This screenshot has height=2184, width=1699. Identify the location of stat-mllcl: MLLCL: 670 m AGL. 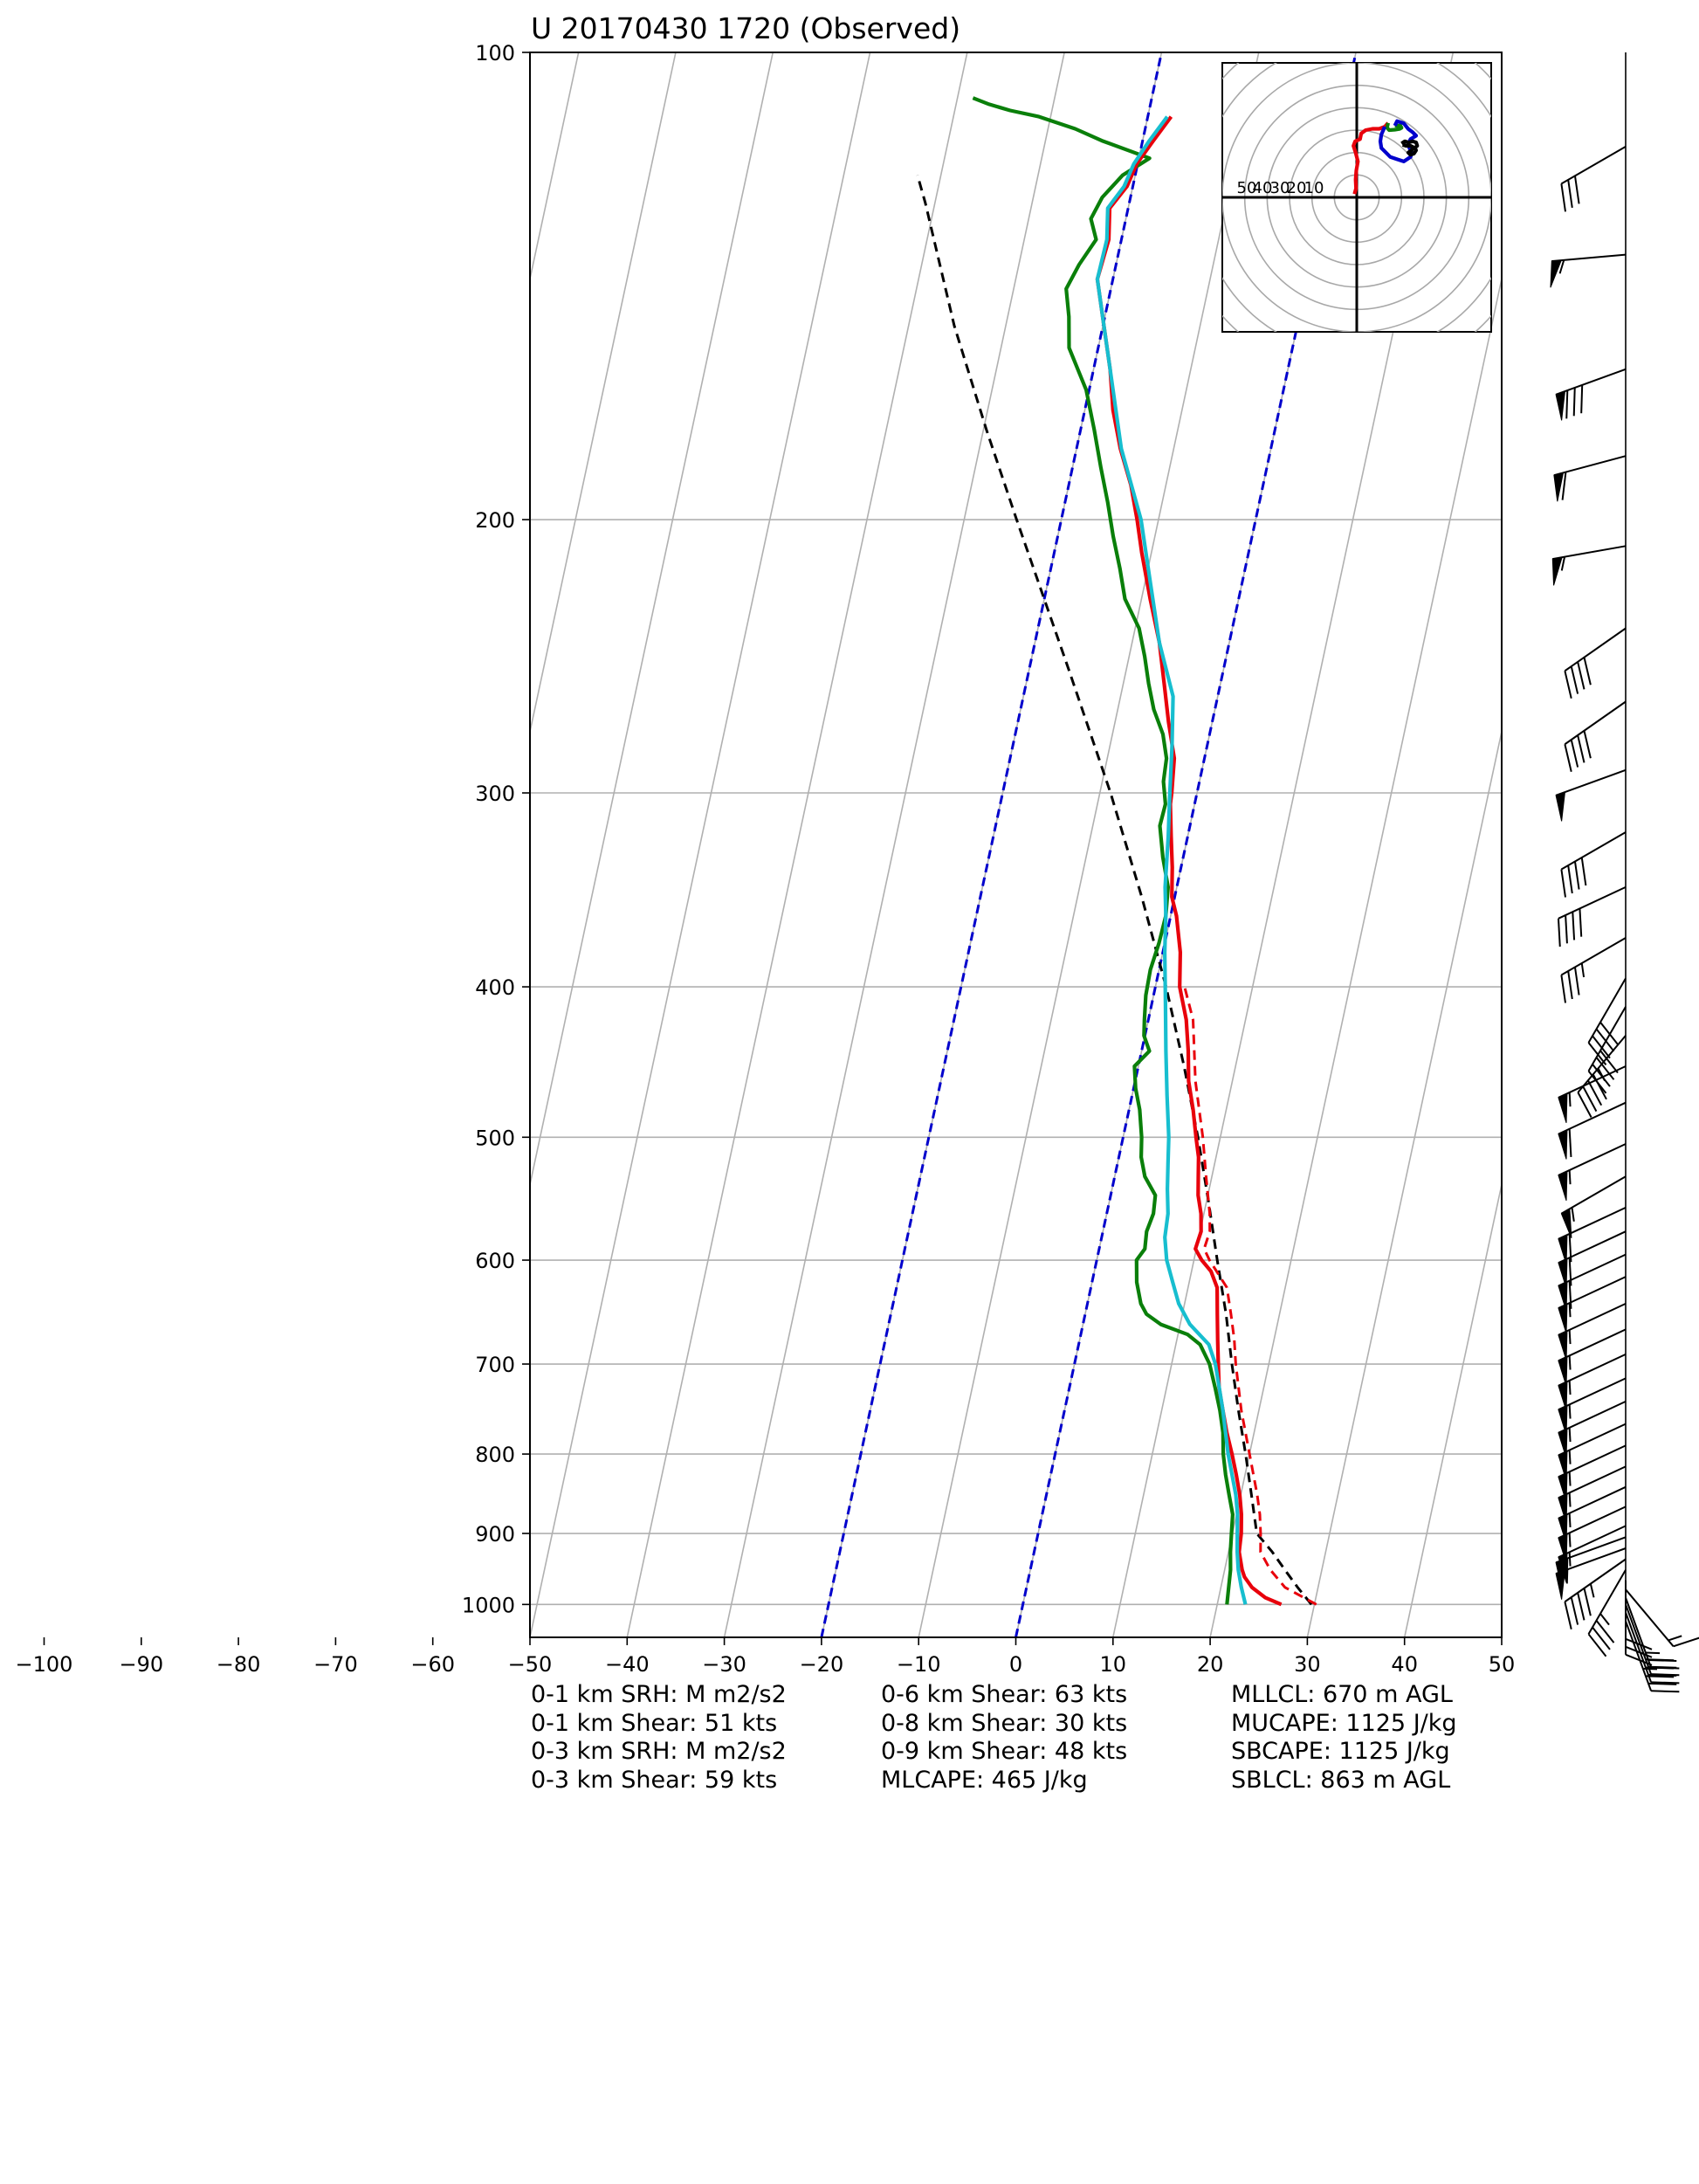
(1342, 1694).